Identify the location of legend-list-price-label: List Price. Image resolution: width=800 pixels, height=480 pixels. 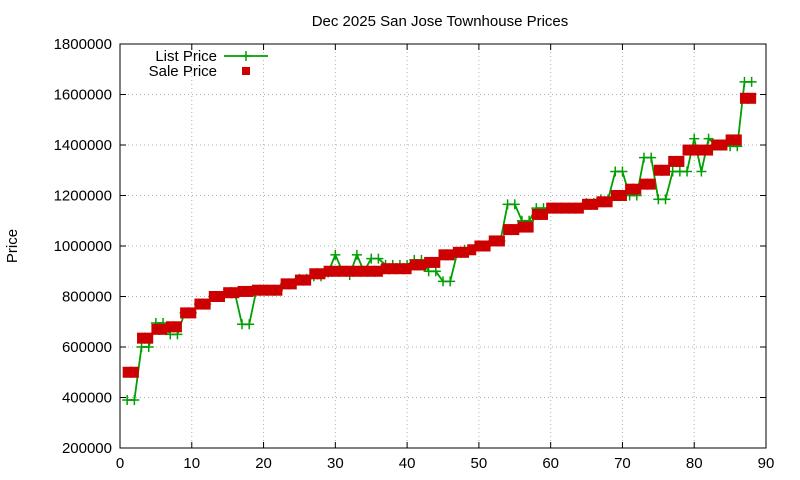
(186, 56).